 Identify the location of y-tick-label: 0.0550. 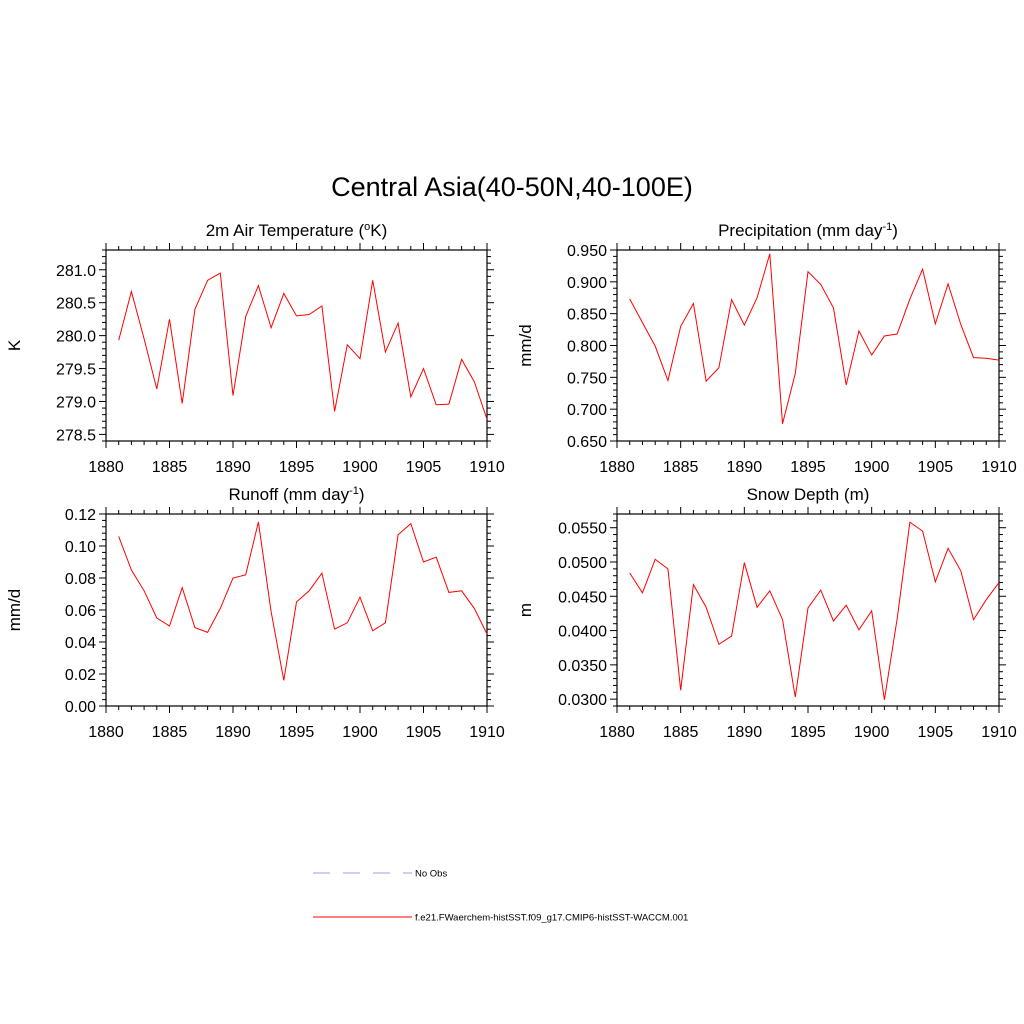
(582, 529).